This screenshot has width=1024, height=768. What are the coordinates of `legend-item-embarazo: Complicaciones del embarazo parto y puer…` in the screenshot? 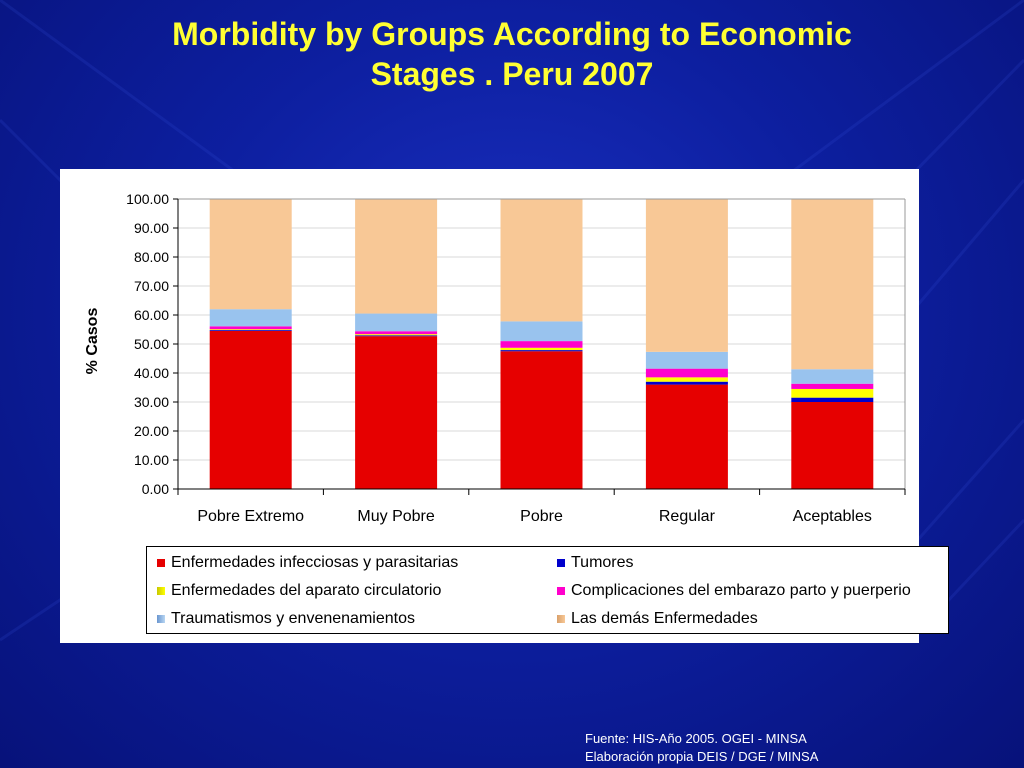 It's located at (734, 591).